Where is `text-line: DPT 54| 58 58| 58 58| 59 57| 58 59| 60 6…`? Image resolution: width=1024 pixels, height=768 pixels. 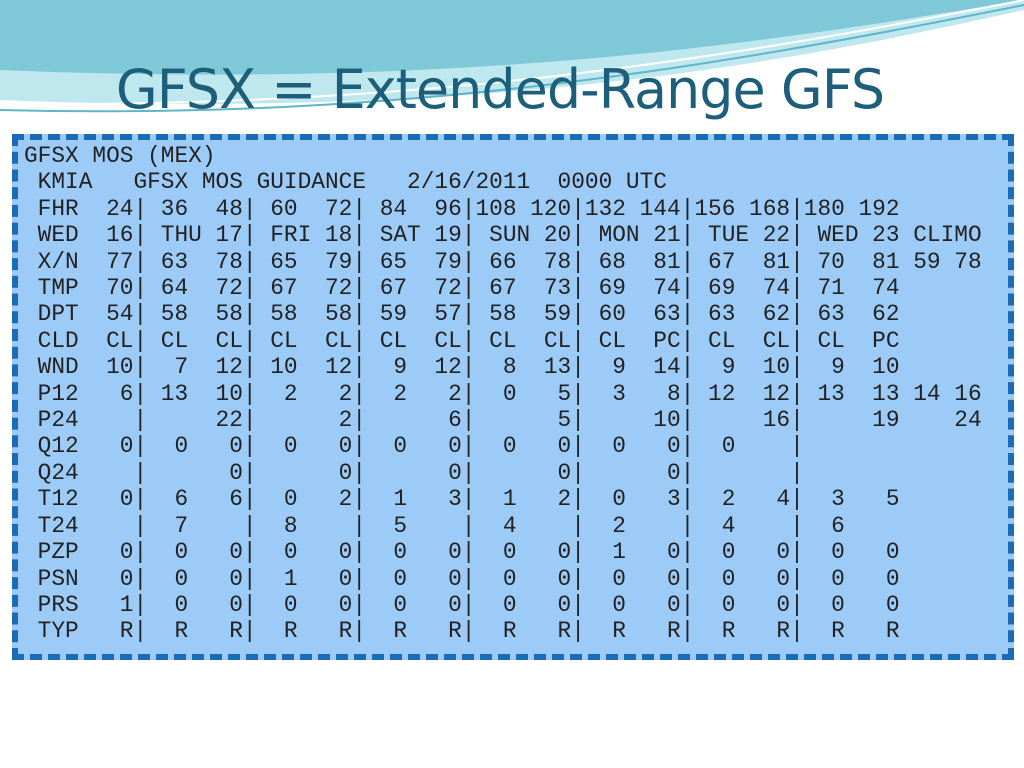
text-line: DPT 54| 58 58| 58 58| 59 57| 58 59| 60 6… is located at coordinates (462, 314).